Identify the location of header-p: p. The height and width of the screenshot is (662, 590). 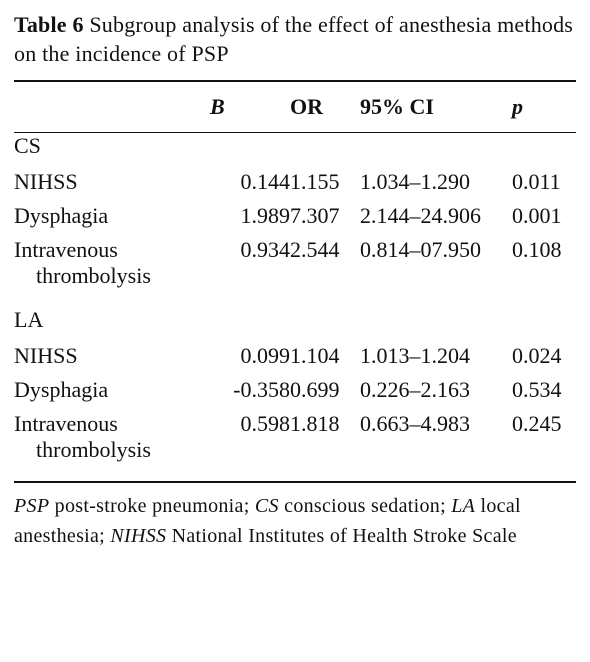
(517, 106).